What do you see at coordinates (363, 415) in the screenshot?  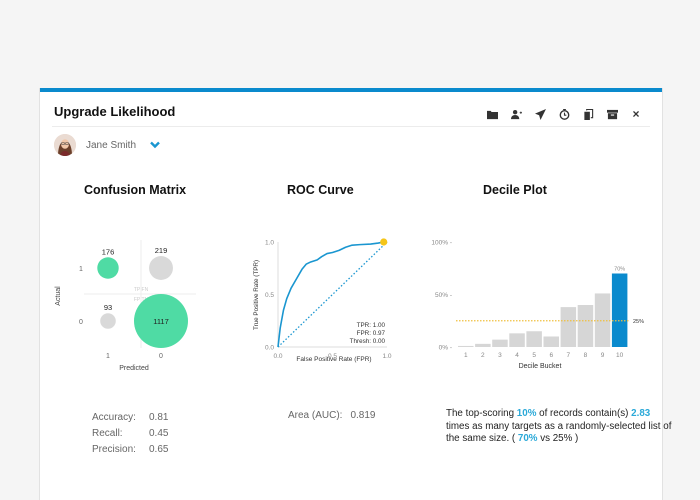 I see `auc-value: 0.819` at bounding box center [363, 415].